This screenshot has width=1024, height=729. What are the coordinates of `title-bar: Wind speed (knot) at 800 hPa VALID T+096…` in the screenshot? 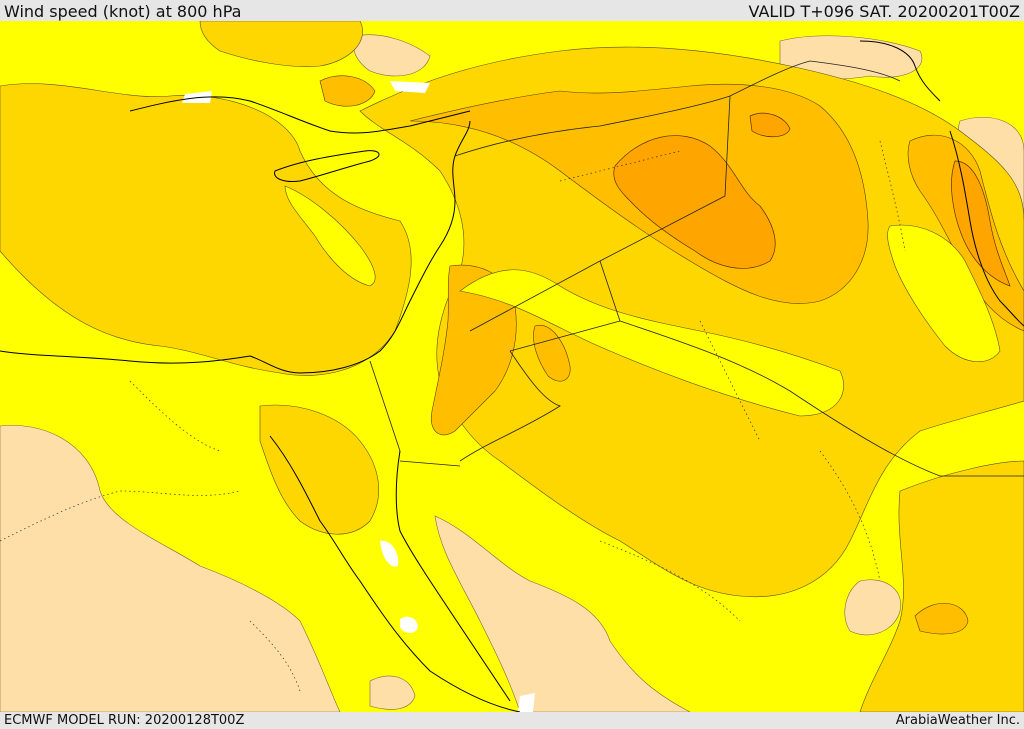 It's located at (512, 10).